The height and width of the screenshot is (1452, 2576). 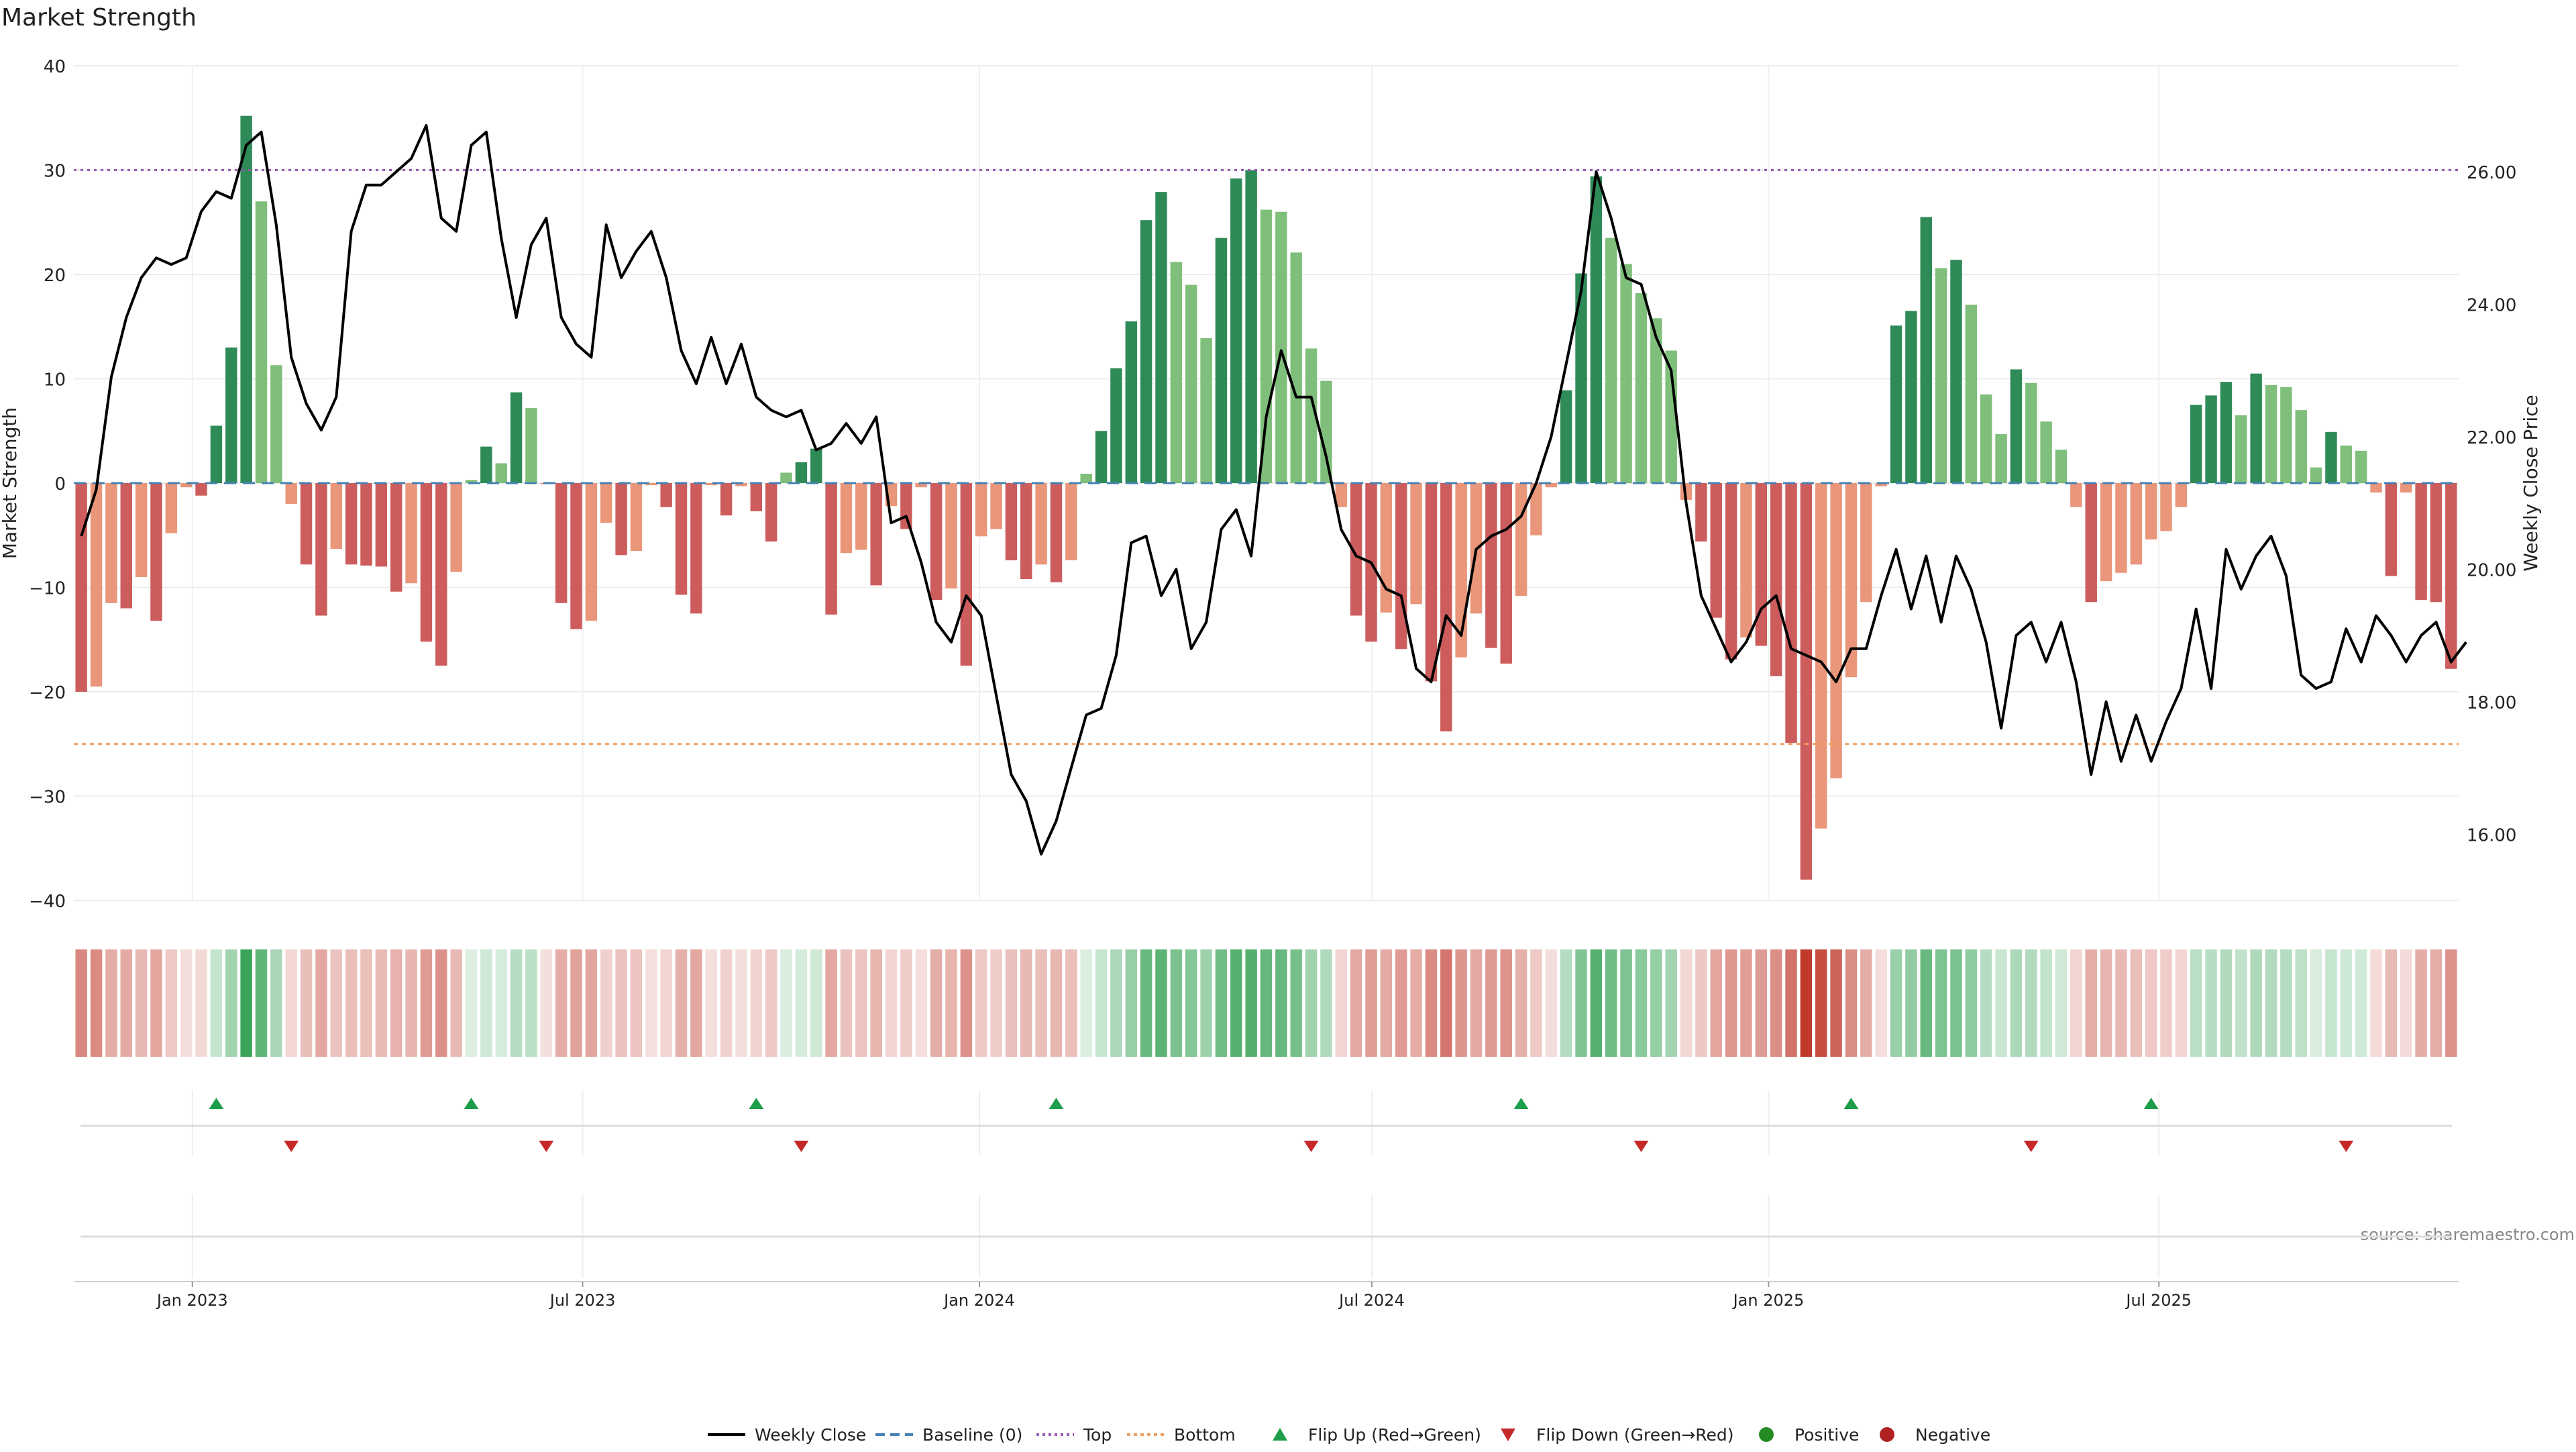 What do you see at coordinates (1635, 1435) in the screenshot?
I see `legend-label: Flip Down (Green→Red)` at bounding box center [1635, 1435].